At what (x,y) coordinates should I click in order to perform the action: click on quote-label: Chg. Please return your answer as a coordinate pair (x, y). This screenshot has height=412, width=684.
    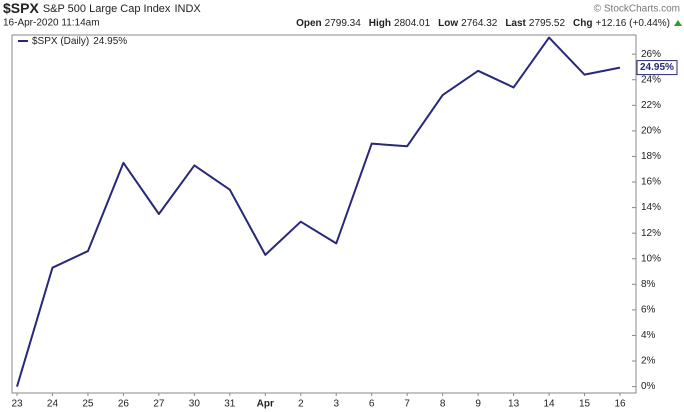
    Looking at the image, I should click on (582, 23).